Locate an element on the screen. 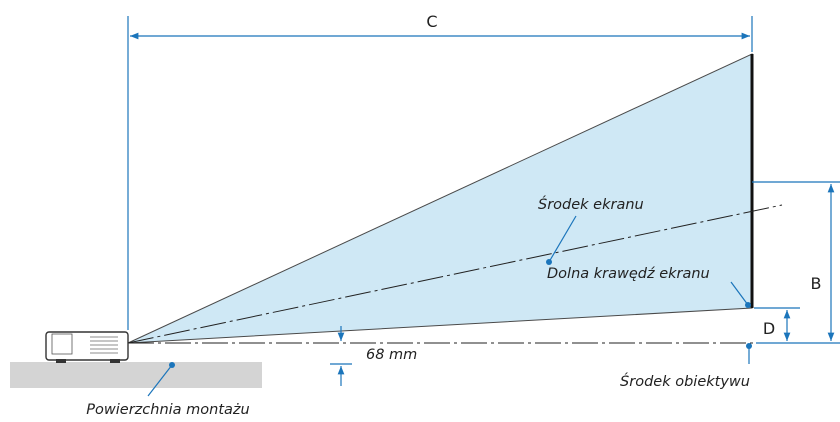 The height and width of the screenshot is (422, 840). mount-surface-leader is located at coordinates (160, 380).